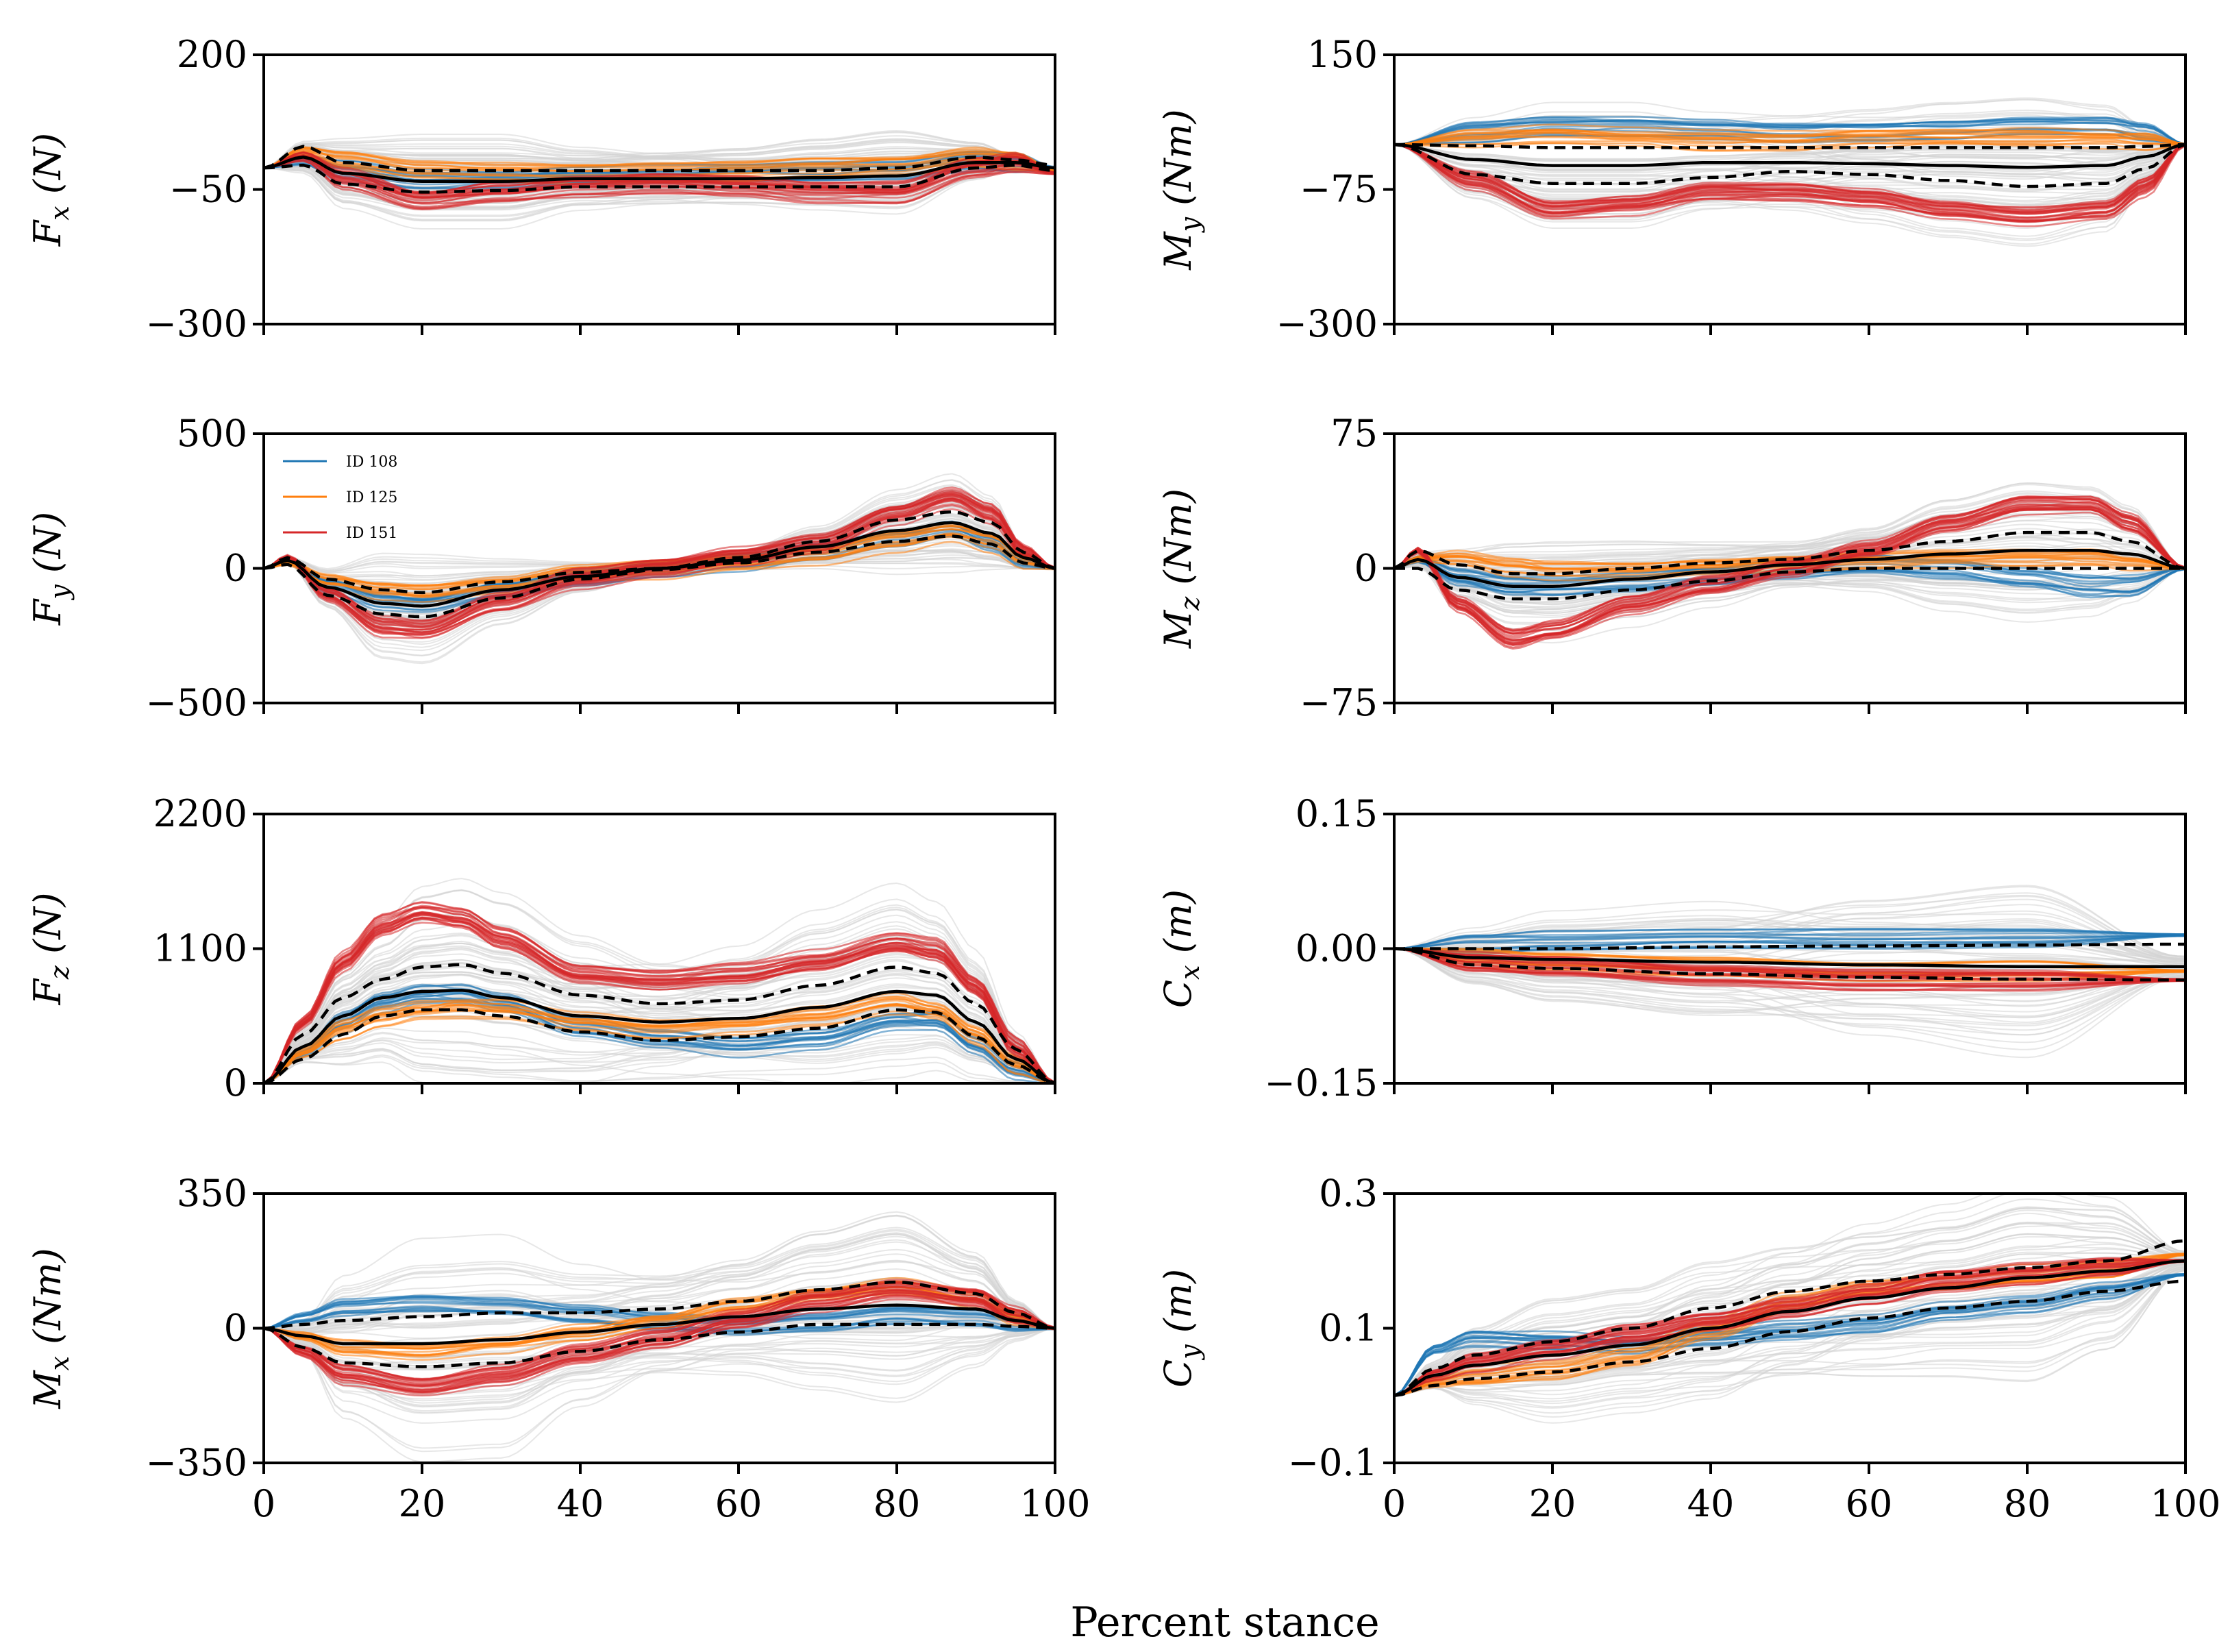  I want to click on x-tick-label: 100, so click(1055, 1503).